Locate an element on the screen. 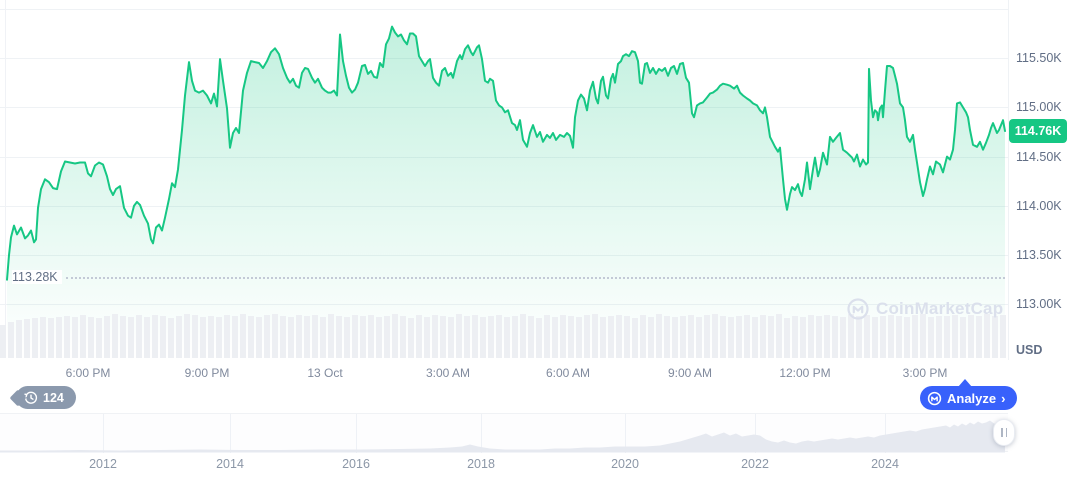 This screenshot has height=477, width=1072. volume-bars is located at coordinates (504, 335).